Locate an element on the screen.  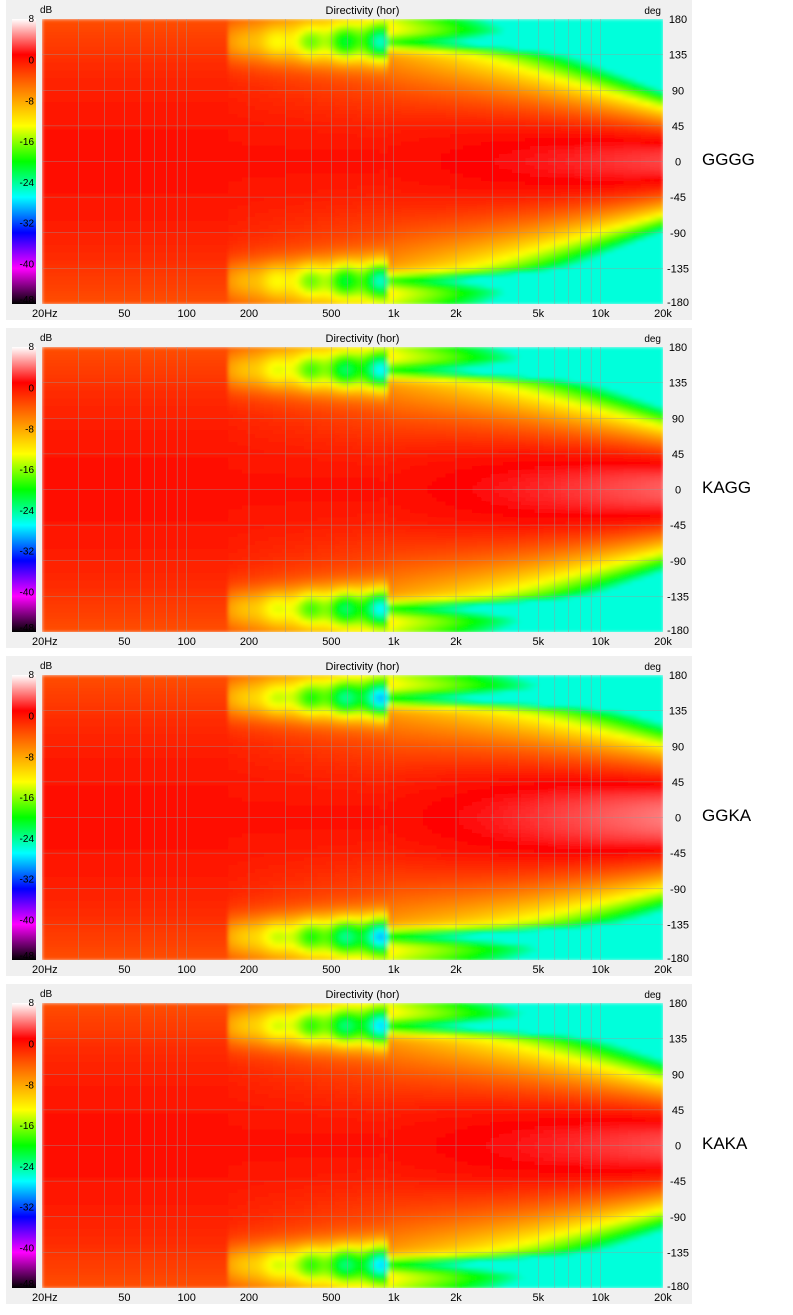
config-label-2: KAGG is located at coordinates (726, 488).